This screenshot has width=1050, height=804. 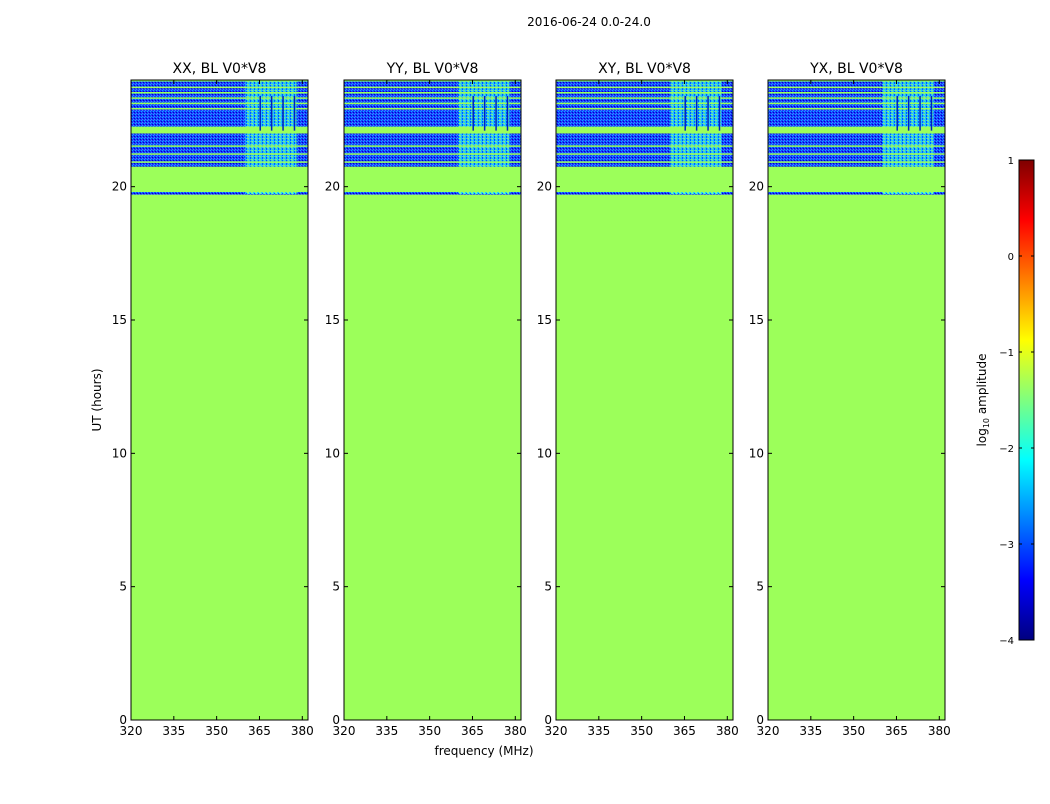 What do you see at coordinates (97, 399) in the screenshot?
I see `y-axis-label: UT (hours)` at bounding box center [97, 399].